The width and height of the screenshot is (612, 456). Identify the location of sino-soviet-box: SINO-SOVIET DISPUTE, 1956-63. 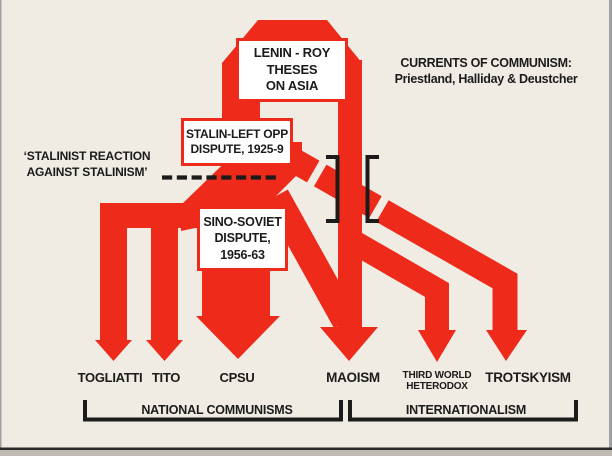
(242, 238).